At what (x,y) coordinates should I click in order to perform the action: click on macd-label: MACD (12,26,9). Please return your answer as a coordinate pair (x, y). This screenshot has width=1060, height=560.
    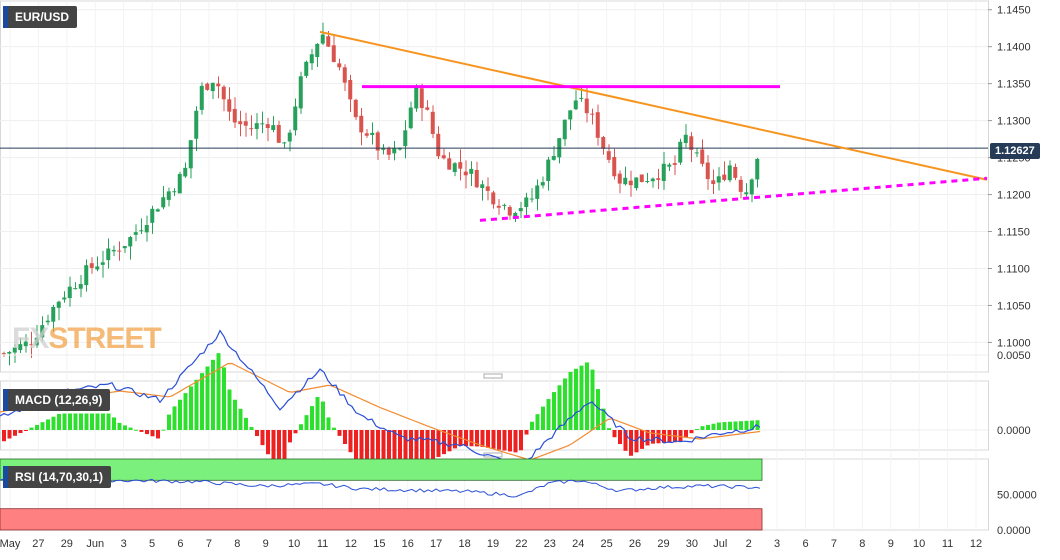
    Looking at the image, I should click on (57, 400).